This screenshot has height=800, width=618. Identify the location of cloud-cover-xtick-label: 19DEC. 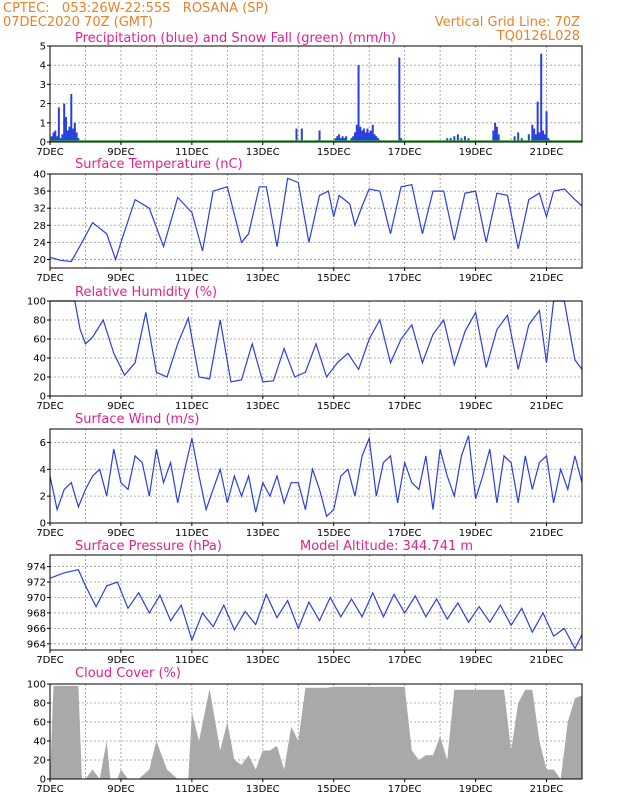
(476, 789).